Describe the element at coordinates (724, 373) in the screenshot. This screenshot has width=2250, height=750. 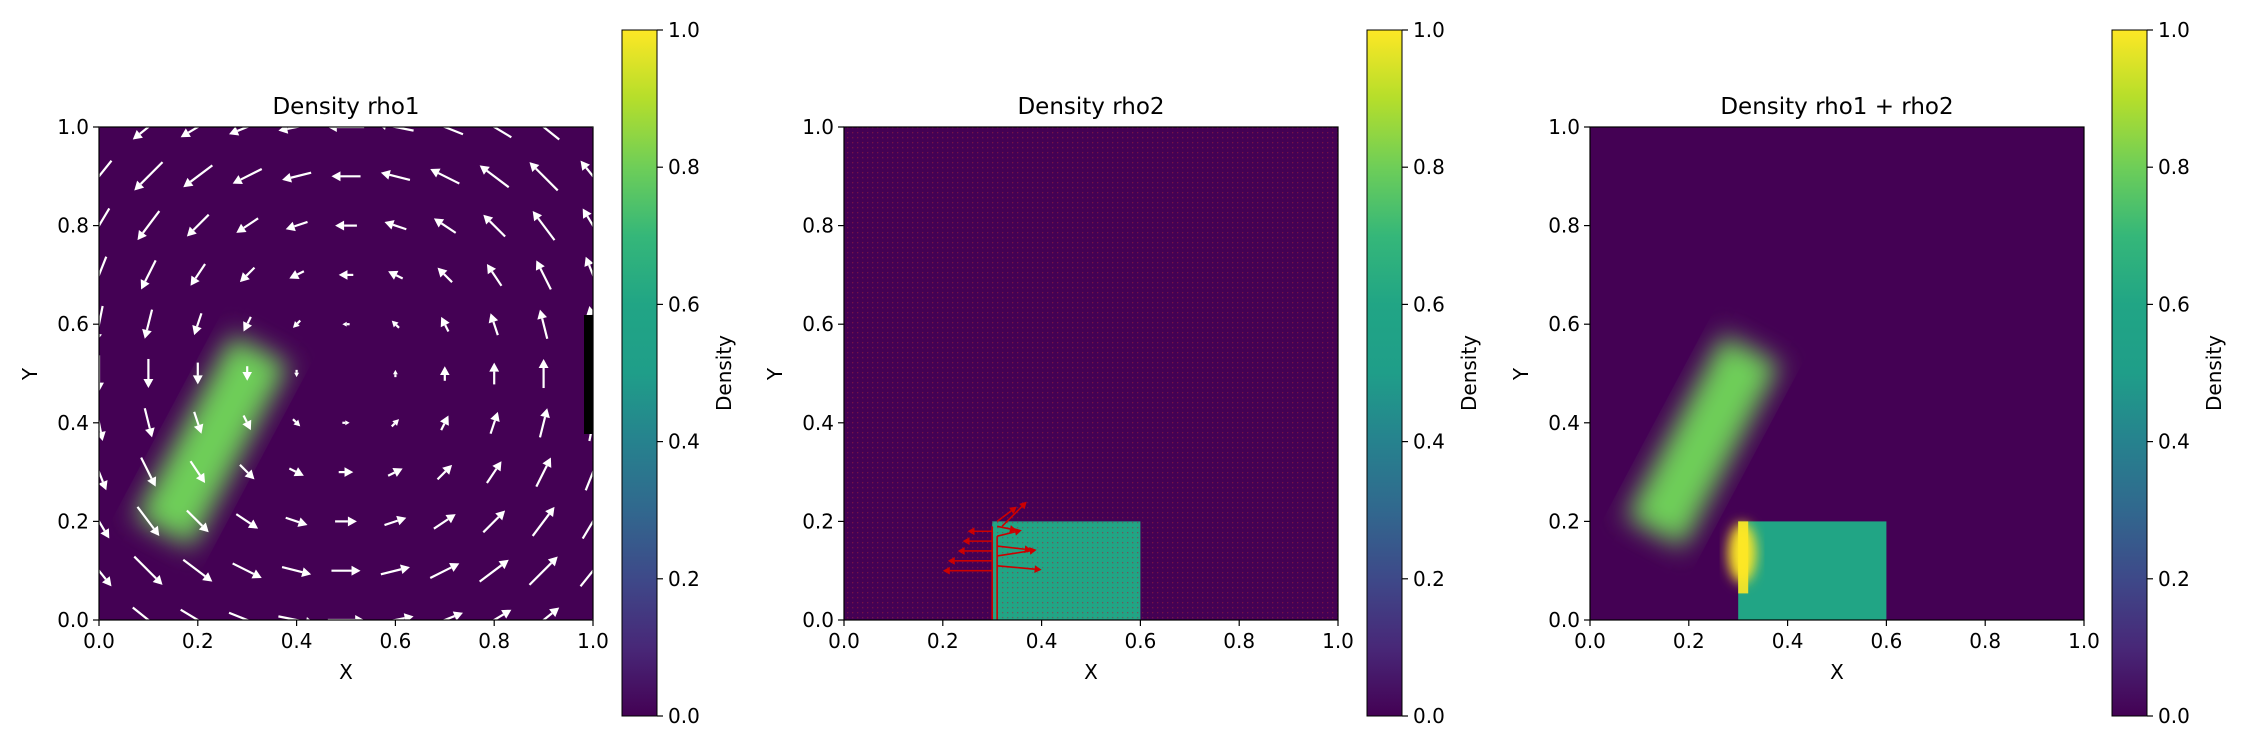
I see `colorbar-label: Density` at that location.